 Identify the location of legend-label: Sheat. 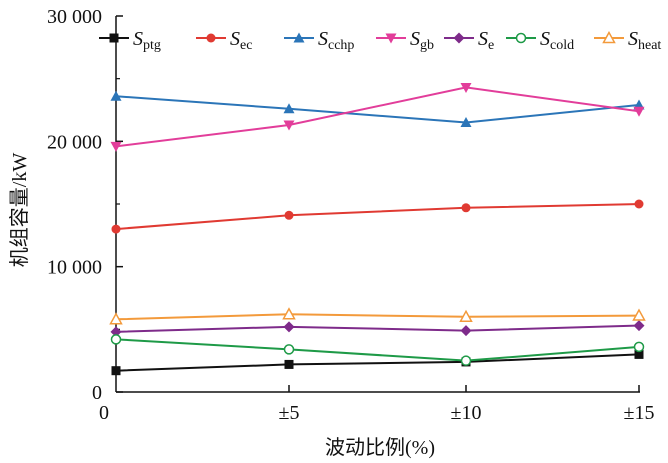
(644, 40).